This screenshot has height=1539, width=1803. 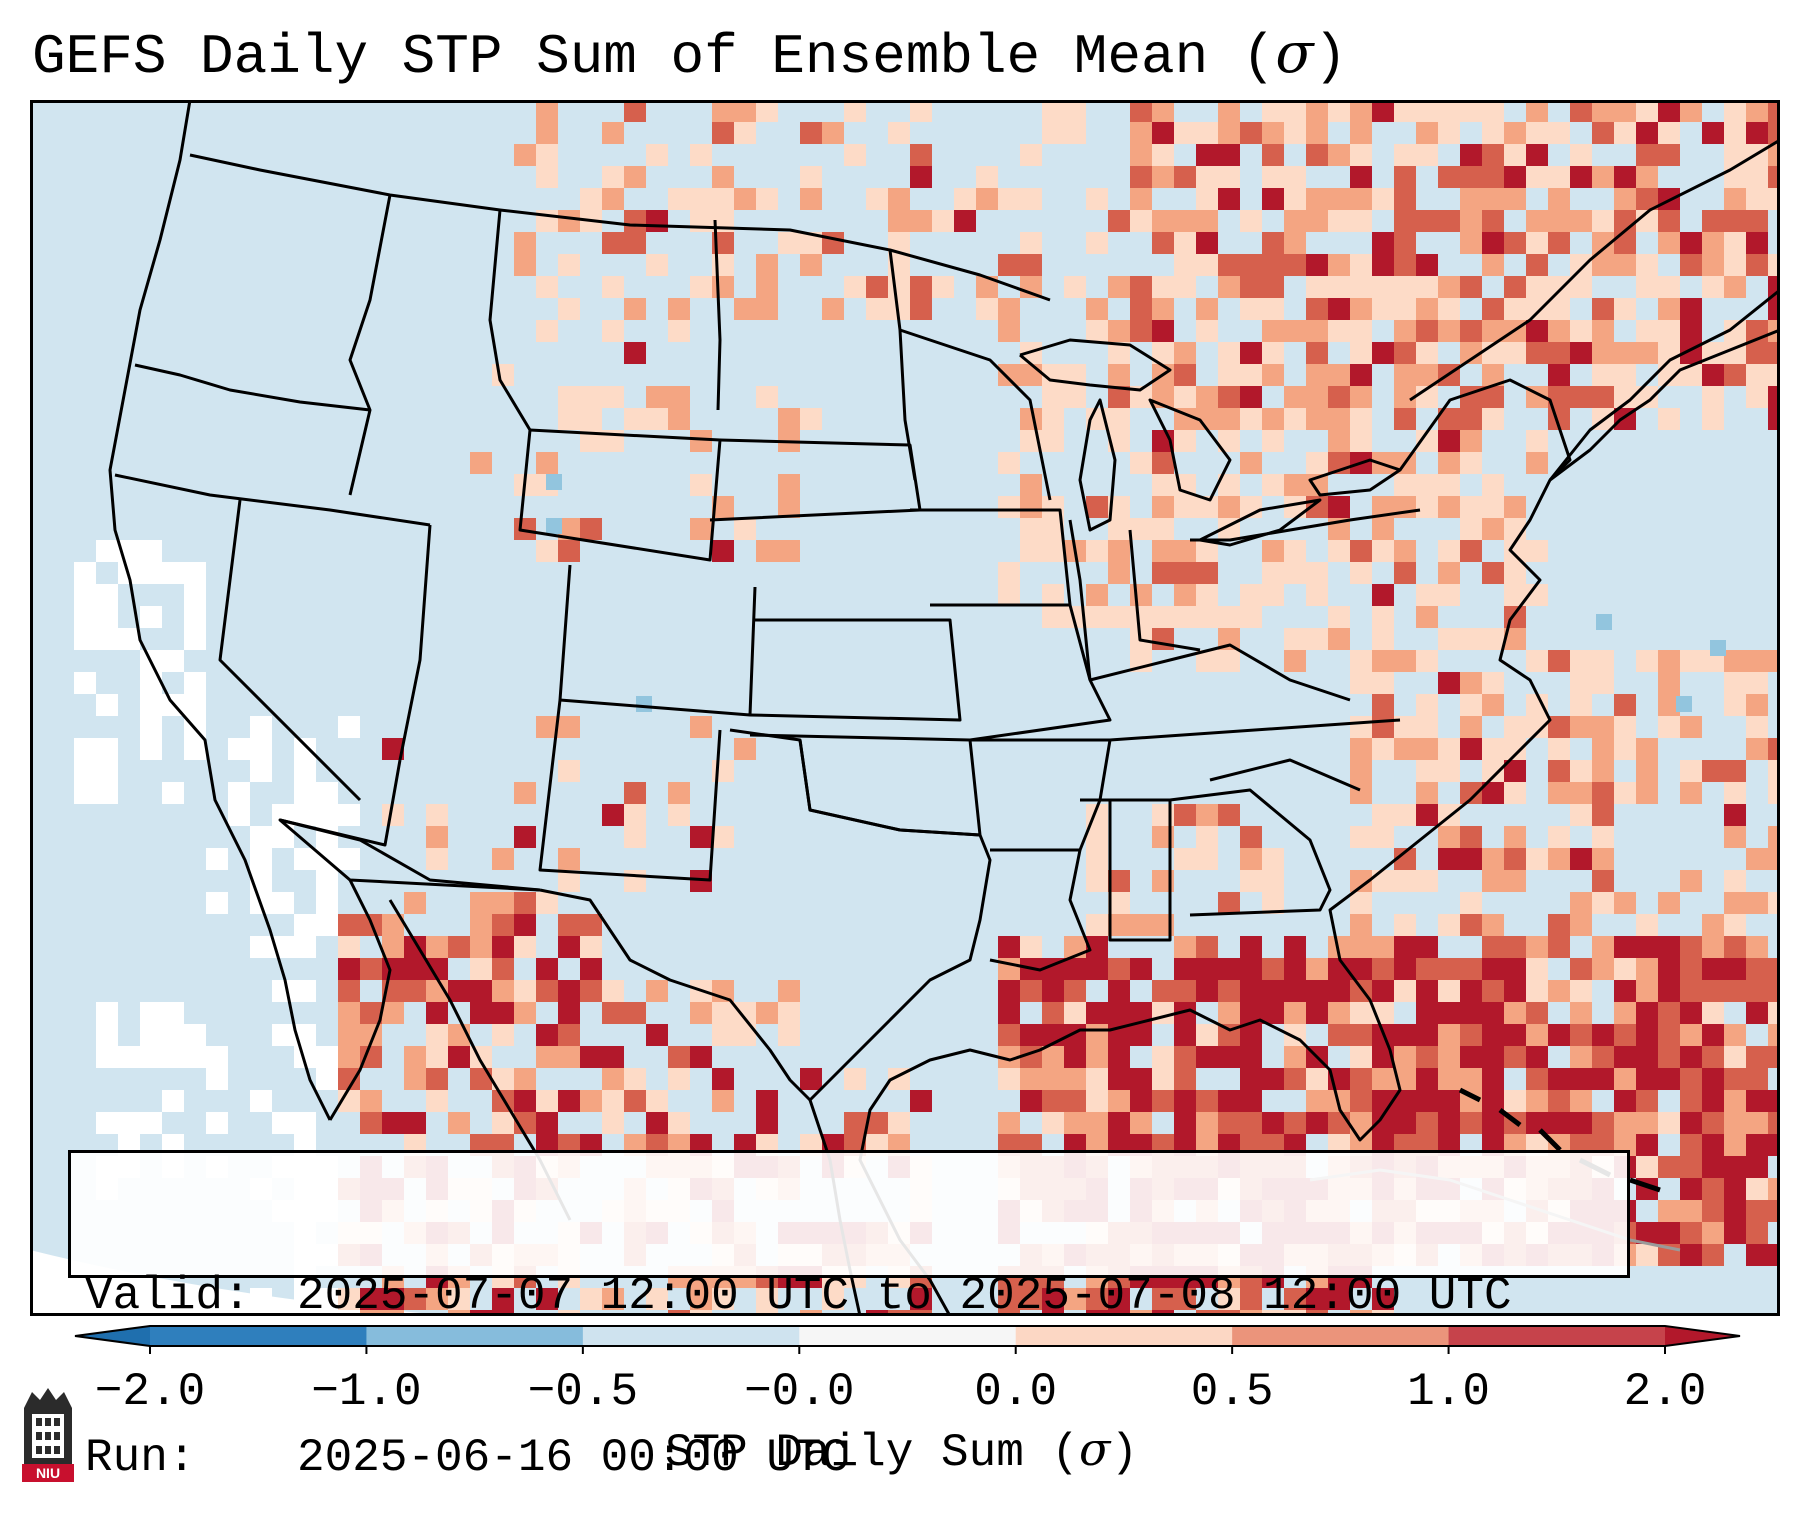 I want to click on lake-superior, so click(x=1095, y=365).